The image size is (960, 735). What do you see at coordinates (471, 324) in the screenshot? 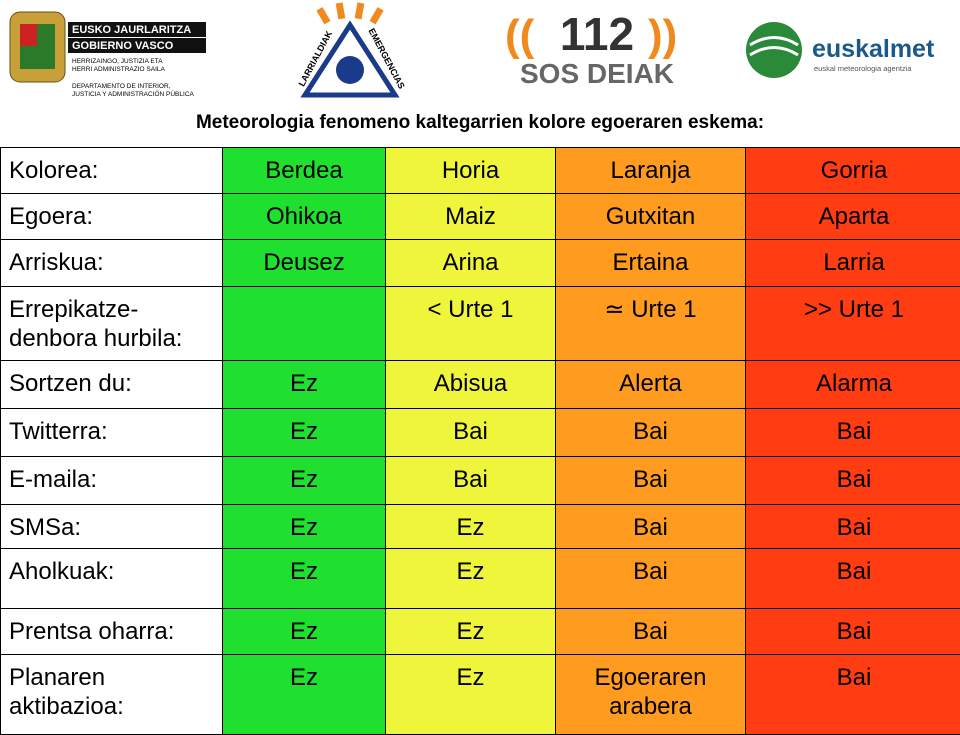
I see `status-cell: < Urte 1` at bounding box center [471, 324].